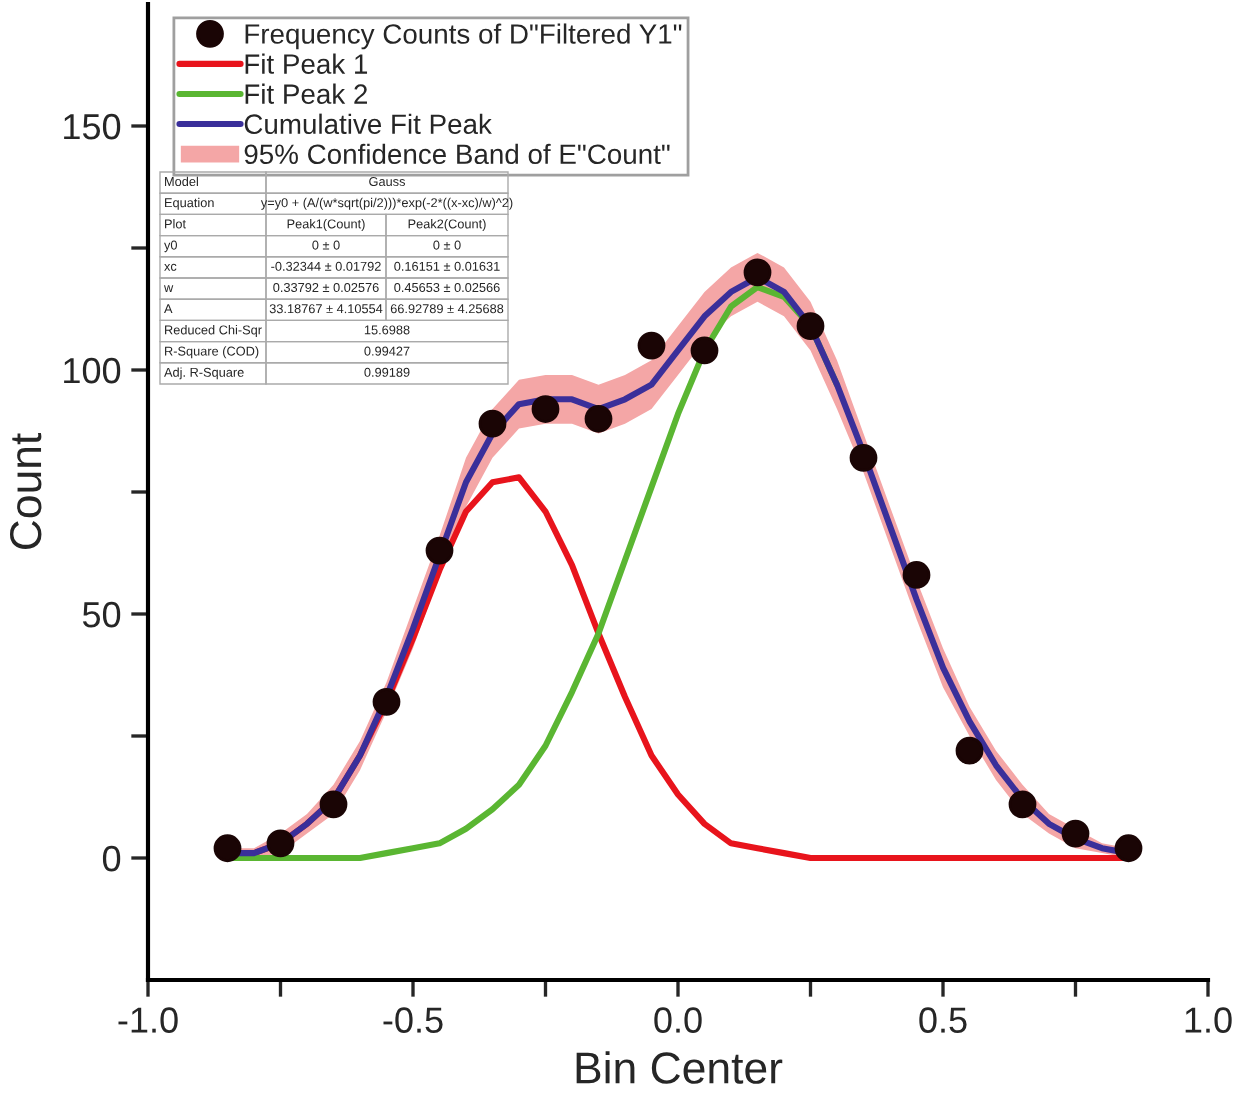  I want to click on y-axis-title: Count, so click(26, 491).